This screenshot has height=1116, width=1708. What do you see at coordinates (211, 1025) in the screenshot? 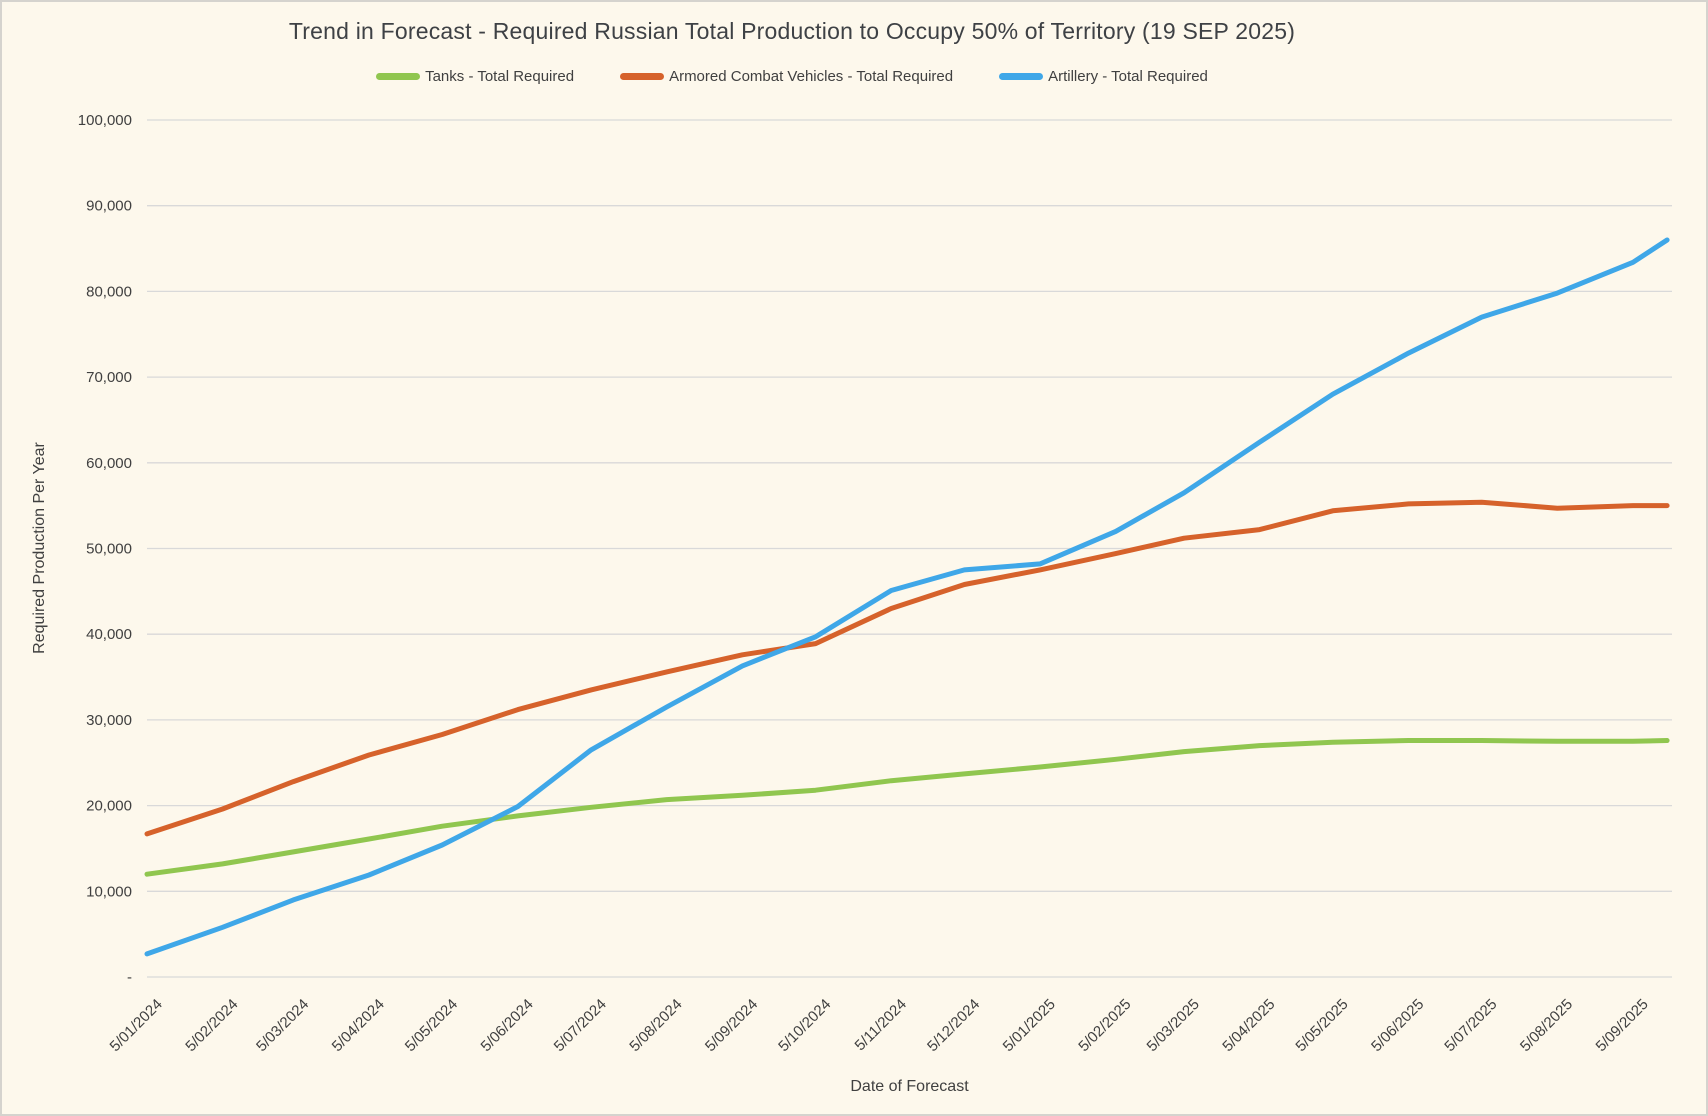
I see `x-tick-label: 5/02/2024` at bounding box center [211, 1025].